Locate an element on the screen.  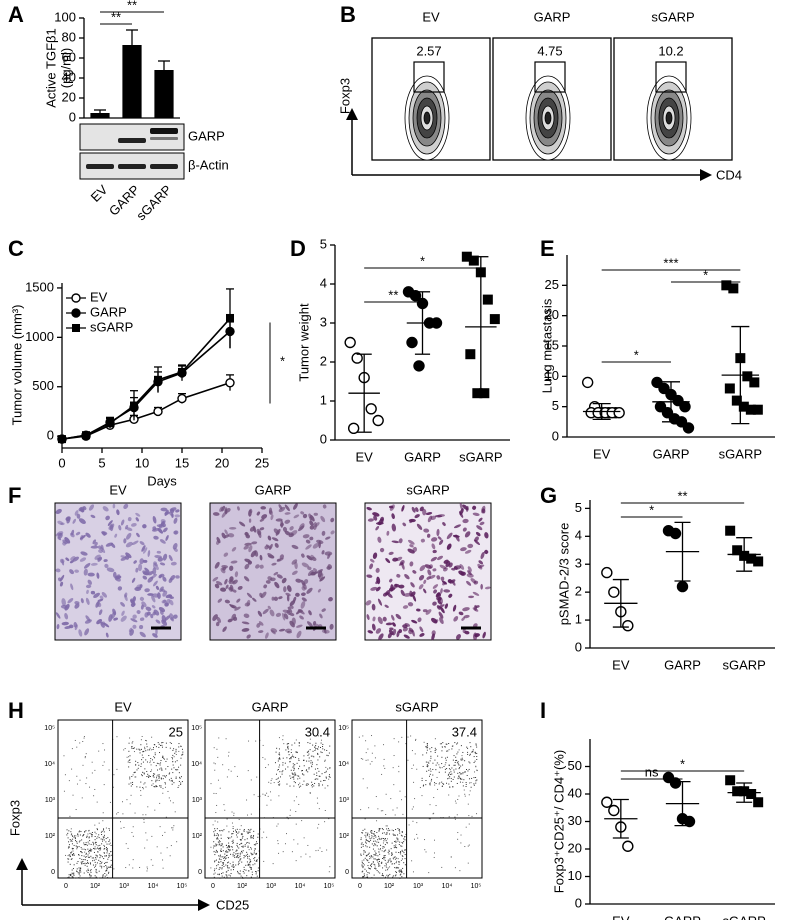
gate is located at coordinates (429, 77).